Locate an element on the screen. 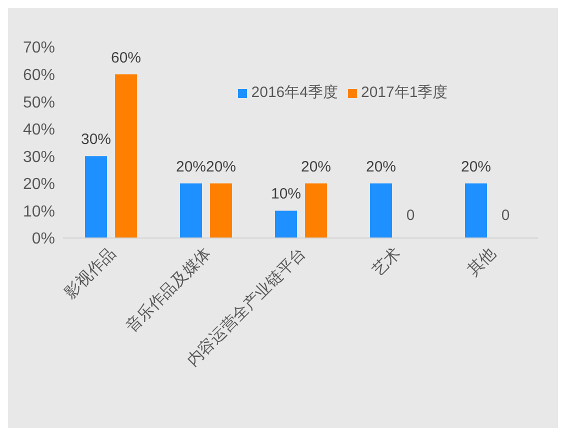  y-tick-label: 30% is located at coordinates (38, 157).